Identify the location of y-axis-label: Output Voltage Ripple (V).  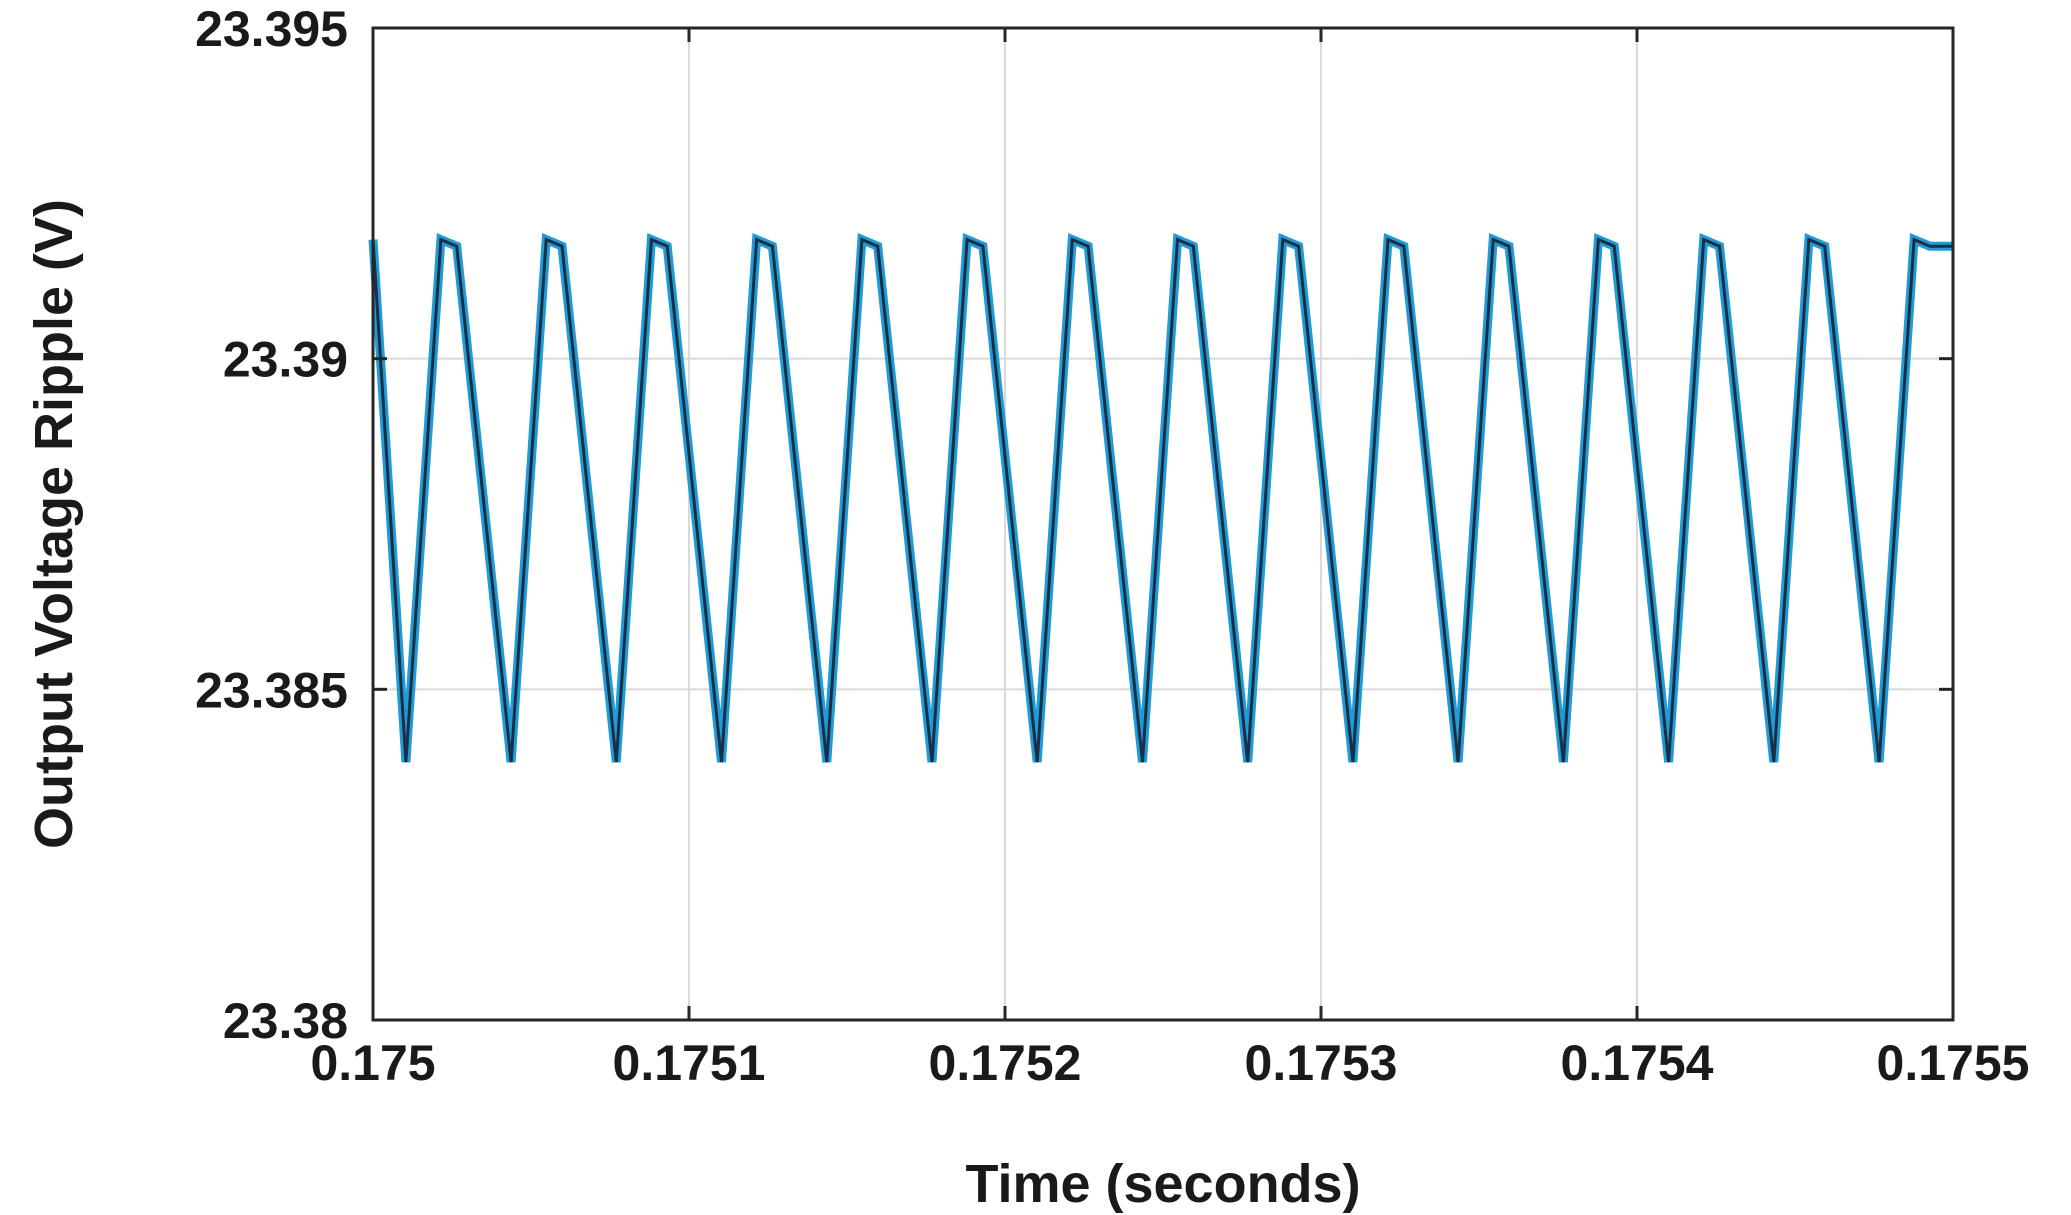
(54, 524).